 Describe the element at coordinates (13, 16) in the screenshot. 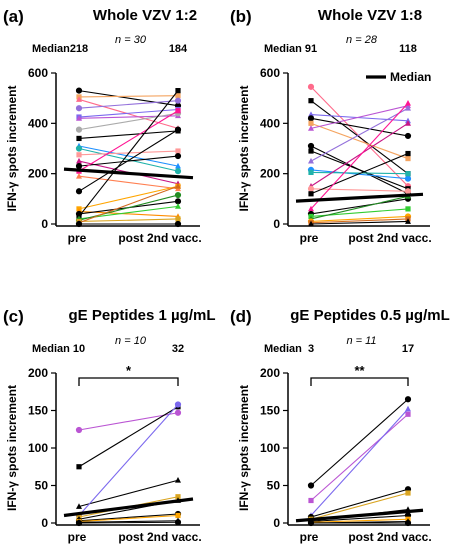

I see `panel-label: (a)` at that location.